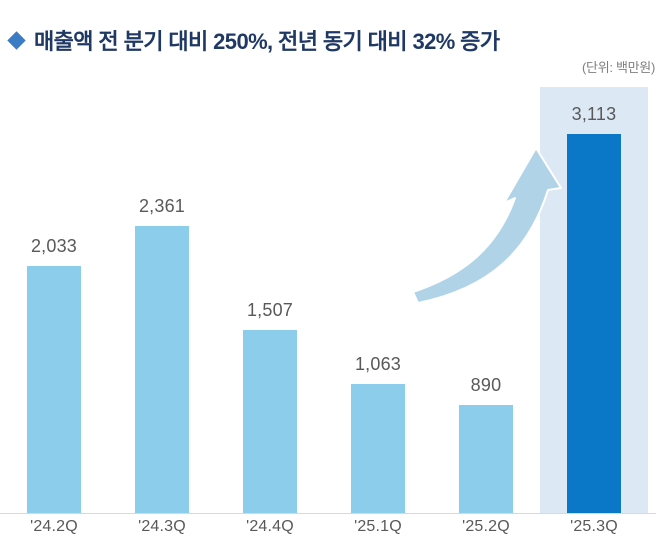  I want to click on headline: 매출액 전 분기 대비 250%, 전년 동기 대비 32% 증가, so click(253, 40).